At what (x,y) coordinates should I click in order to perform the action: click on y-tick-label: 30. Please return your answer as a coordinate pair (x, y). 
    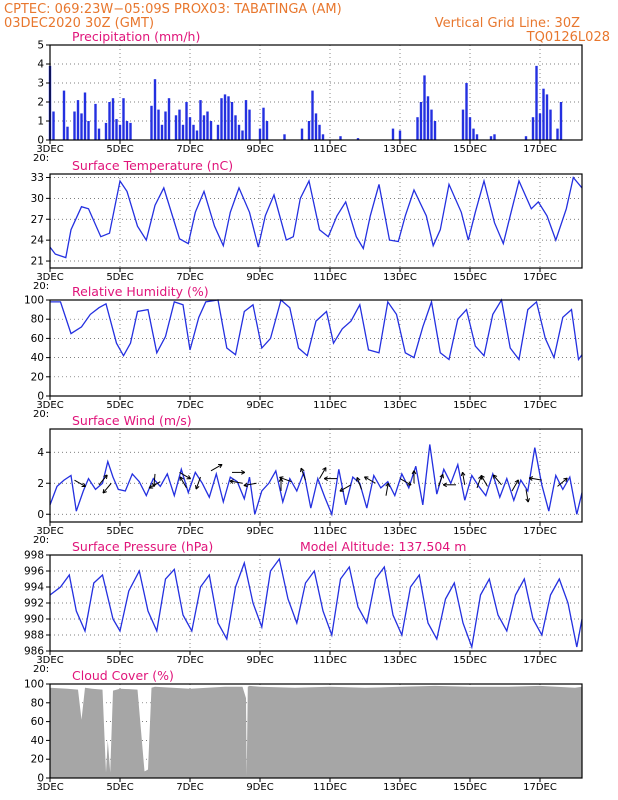
    Looking at the image, I should click on (37, 199).